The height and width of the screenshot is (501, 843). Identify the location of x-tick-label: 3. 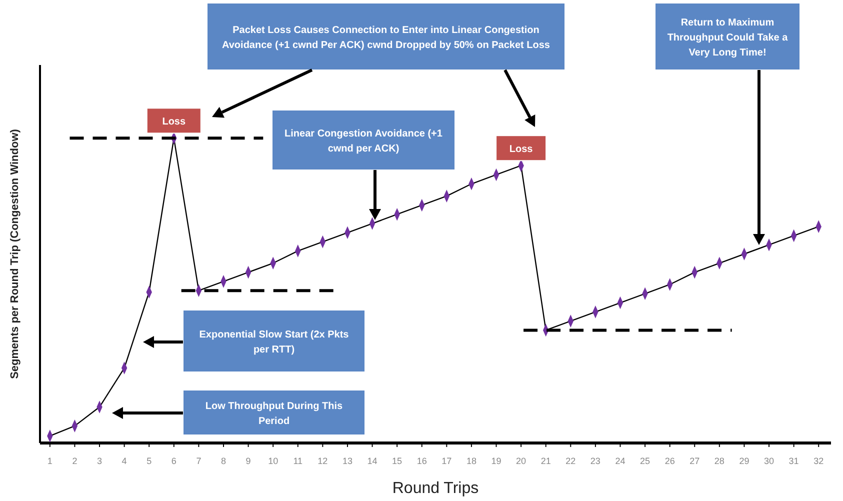
(99, 461).